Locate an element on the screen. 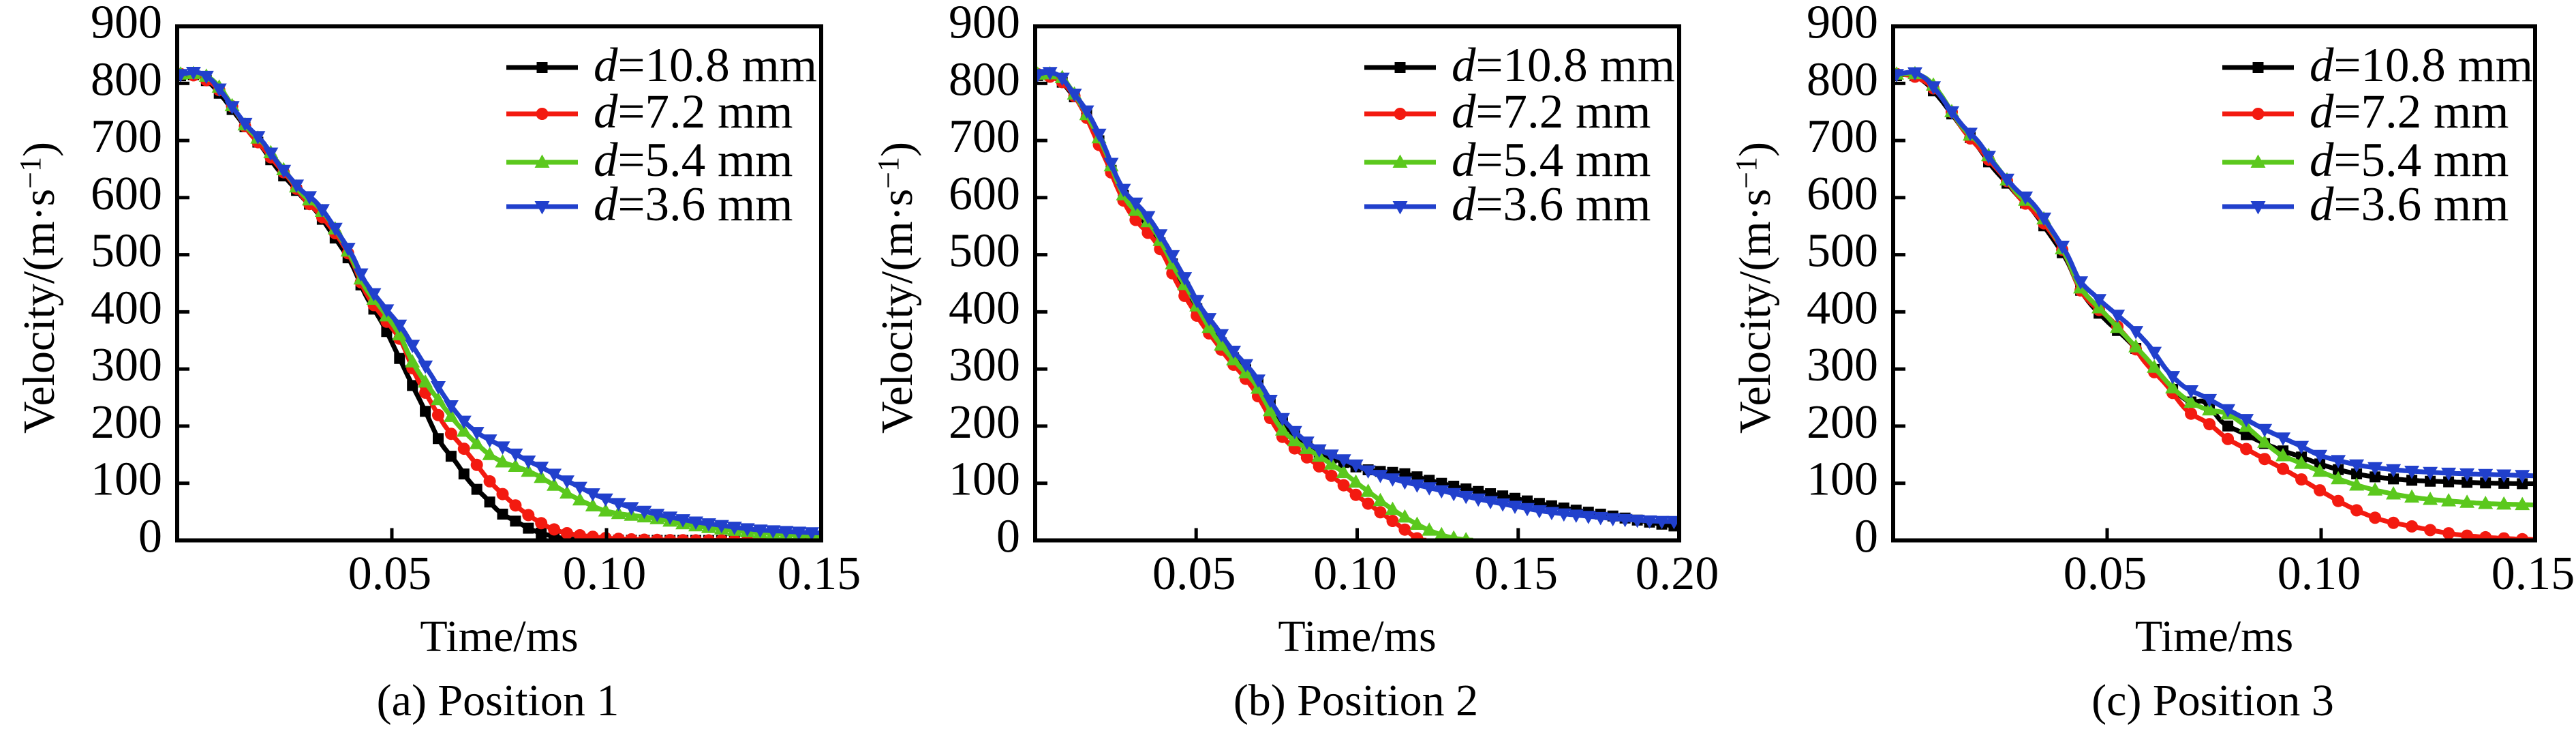 The image size is (2576, 733). svg-text: 0.20 is located at coordinates (1677, 574).